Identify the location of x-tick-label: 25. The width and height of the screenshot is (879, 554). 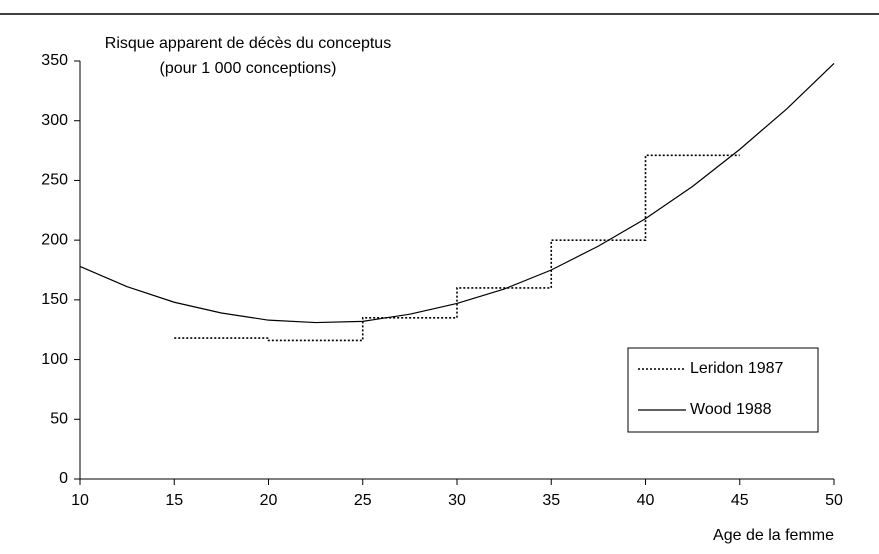
(363, 500).